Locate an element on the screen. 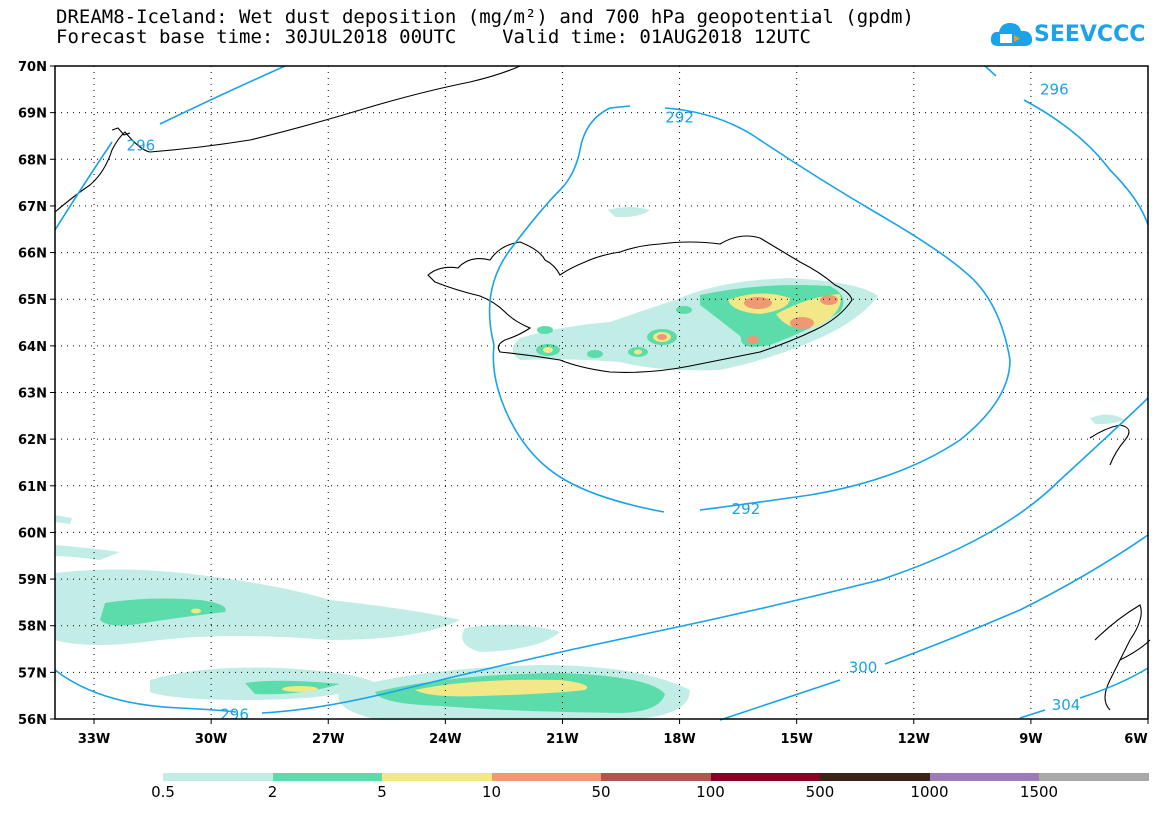  lon-label: 15W is located at coordinates (796, 739).